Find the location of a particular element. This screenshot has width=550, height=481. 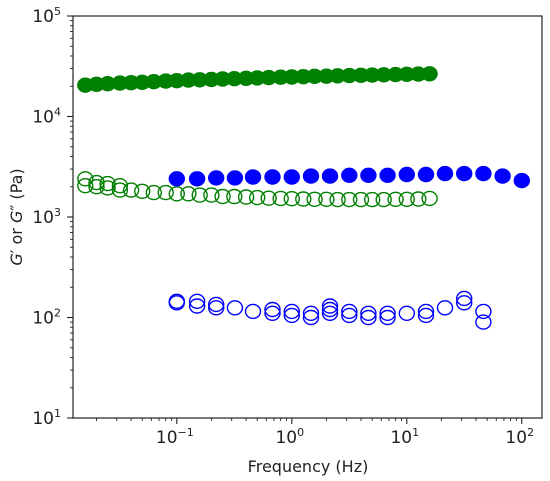

y-ticks: 10¹ 10² 10³ 10⁴ 10⁵ is located at coordinates (52, 217).